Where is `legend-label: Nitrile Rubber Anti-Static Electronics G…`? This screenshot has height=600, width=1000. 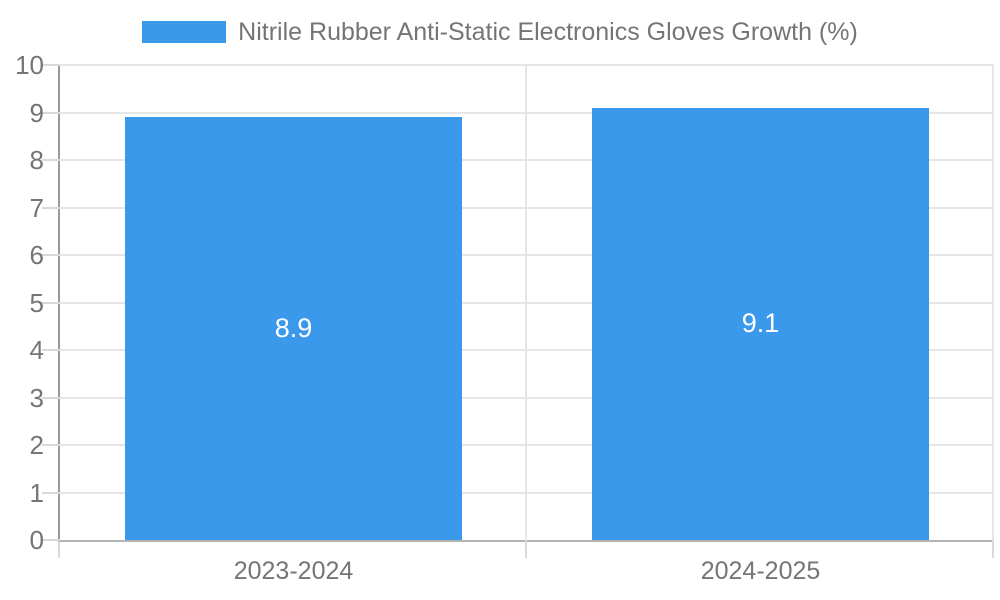 legend-label: Nitrile Rubber Anti-Static Electronics G… is located at coordinates (548, 31).